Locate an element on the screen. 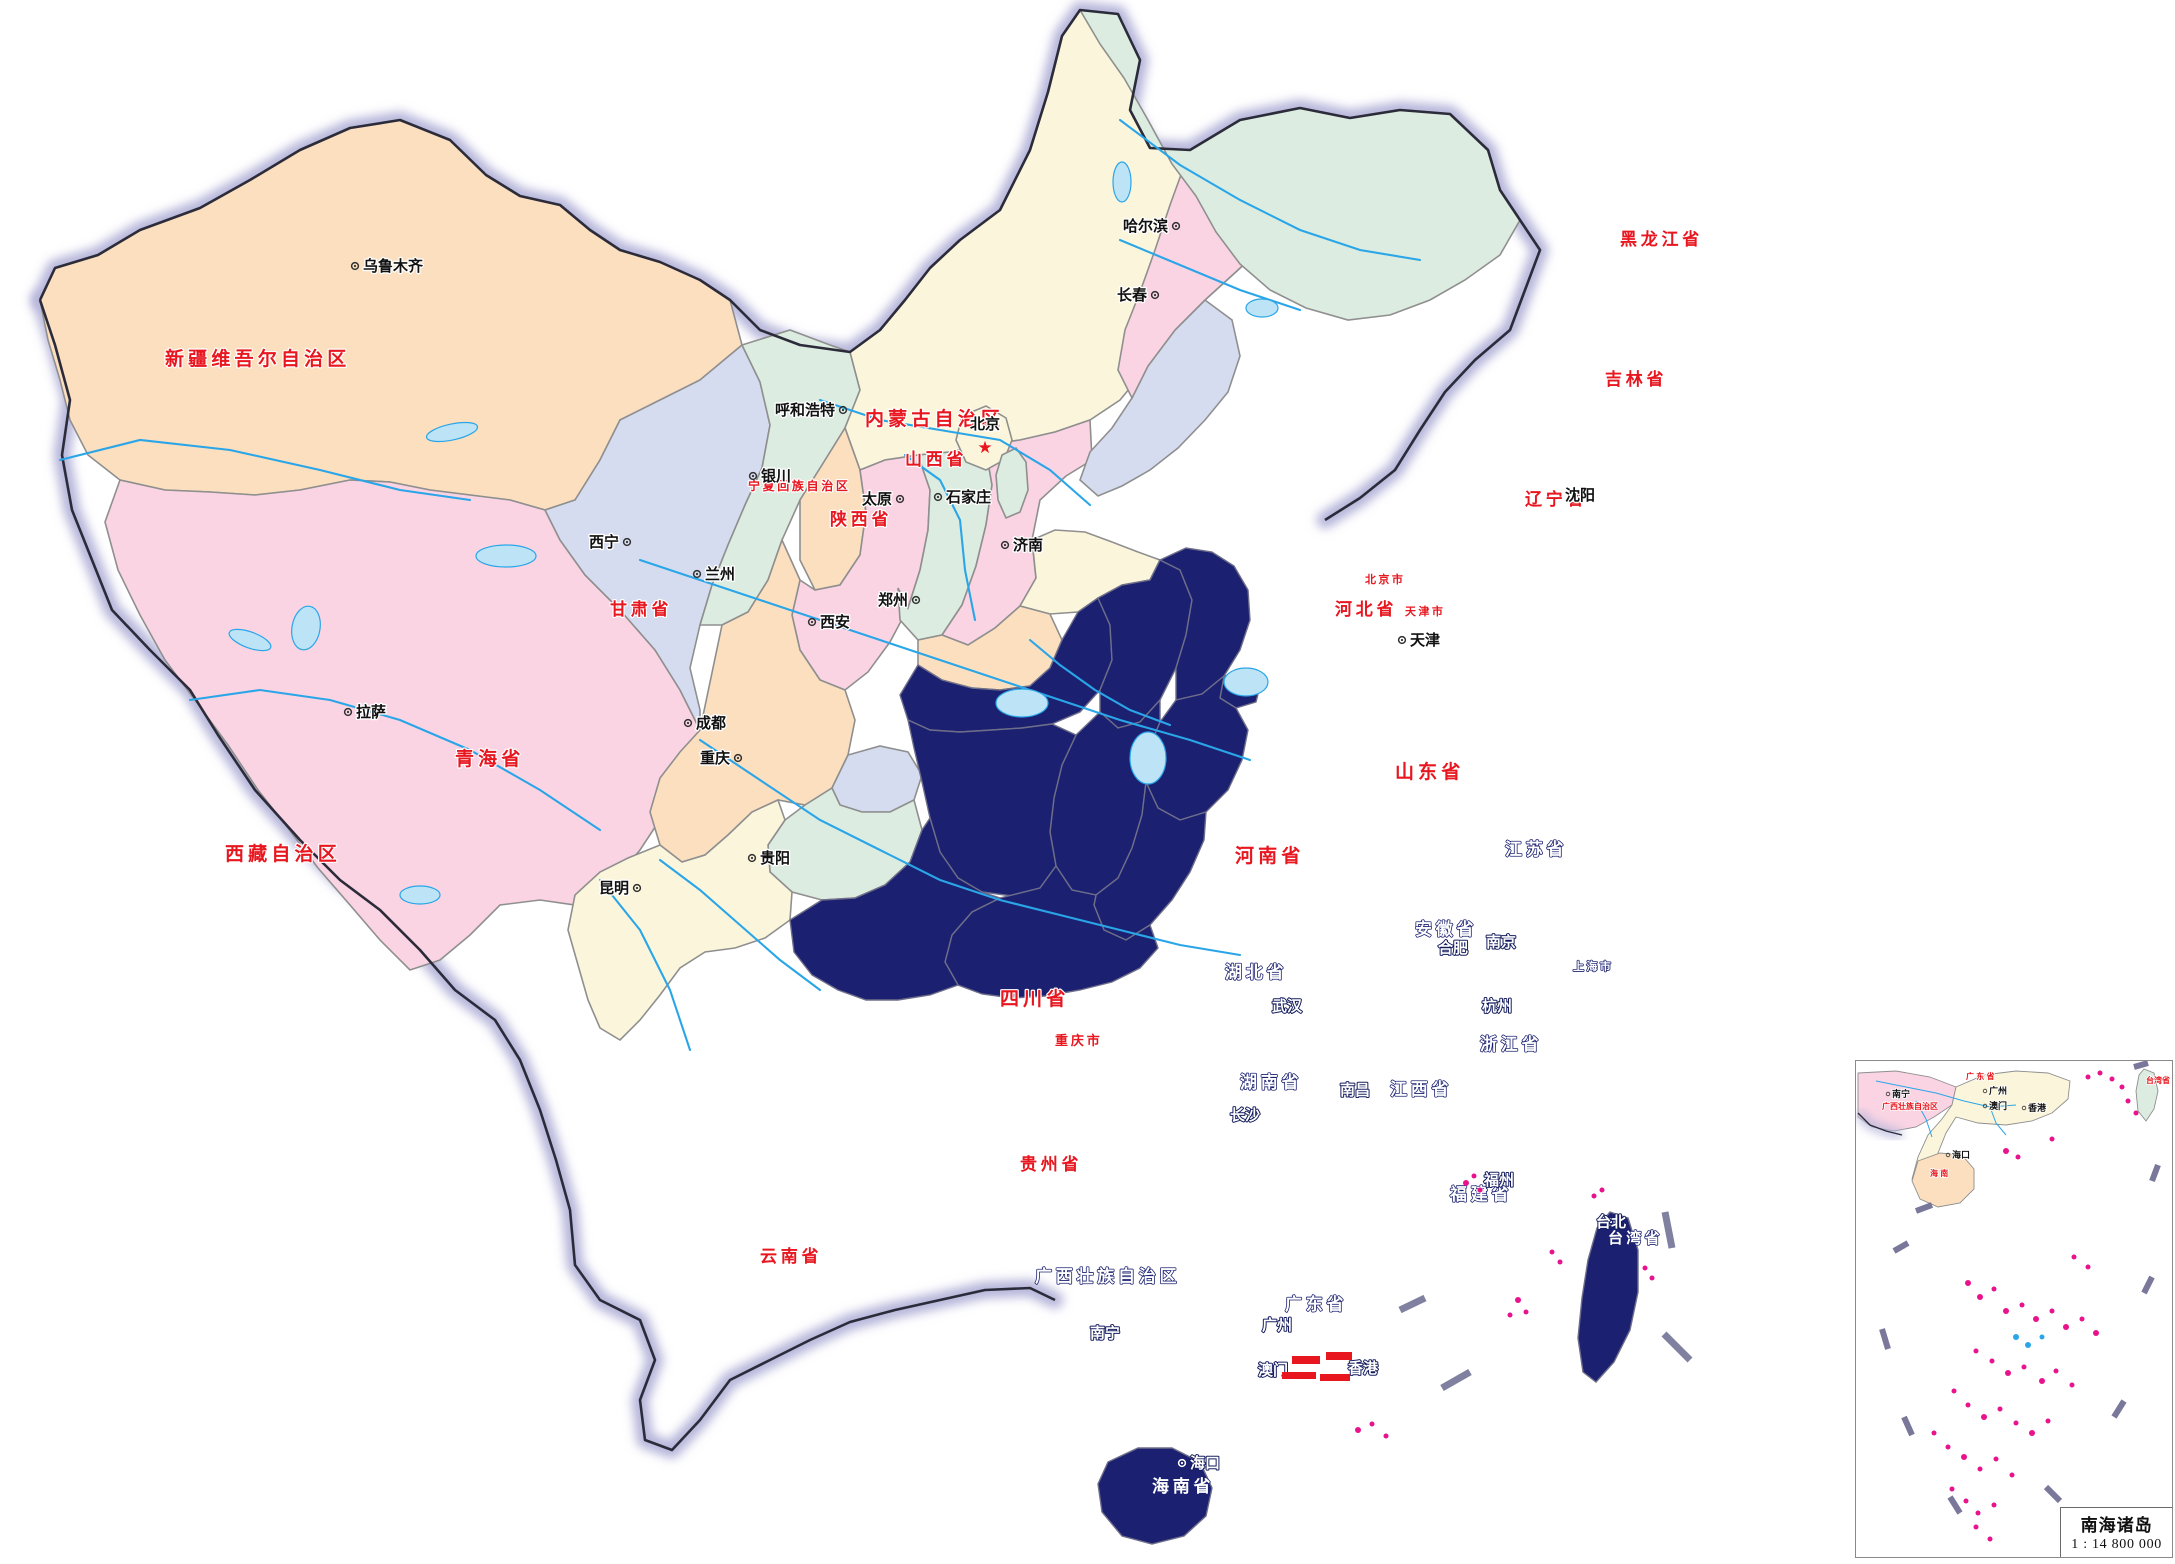  city-6: 西安 is located at coordinates (829, 622).